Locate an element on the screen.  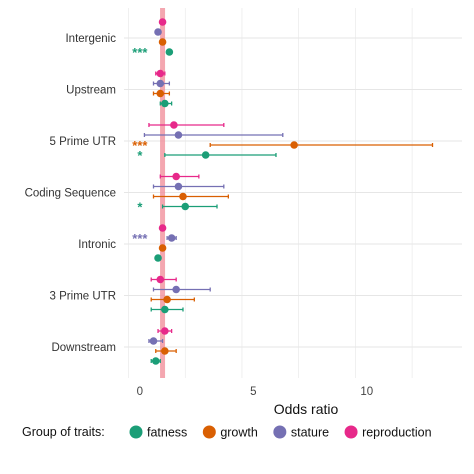
legend-key-fatness is located at coordinates (136, 432).